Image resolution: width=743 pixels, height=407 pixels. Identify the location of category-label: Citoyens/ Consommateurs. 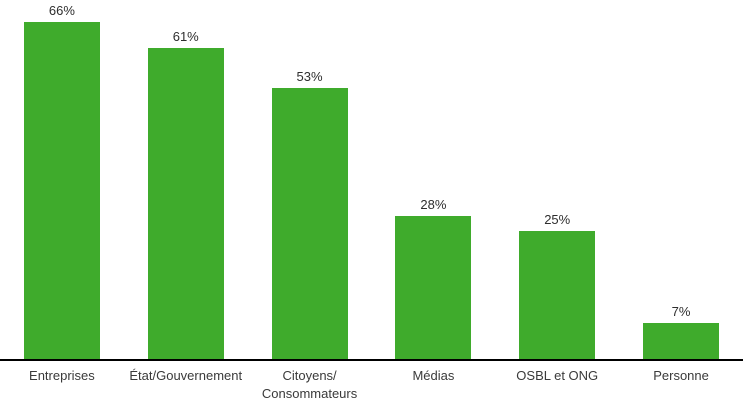
(309, 385).